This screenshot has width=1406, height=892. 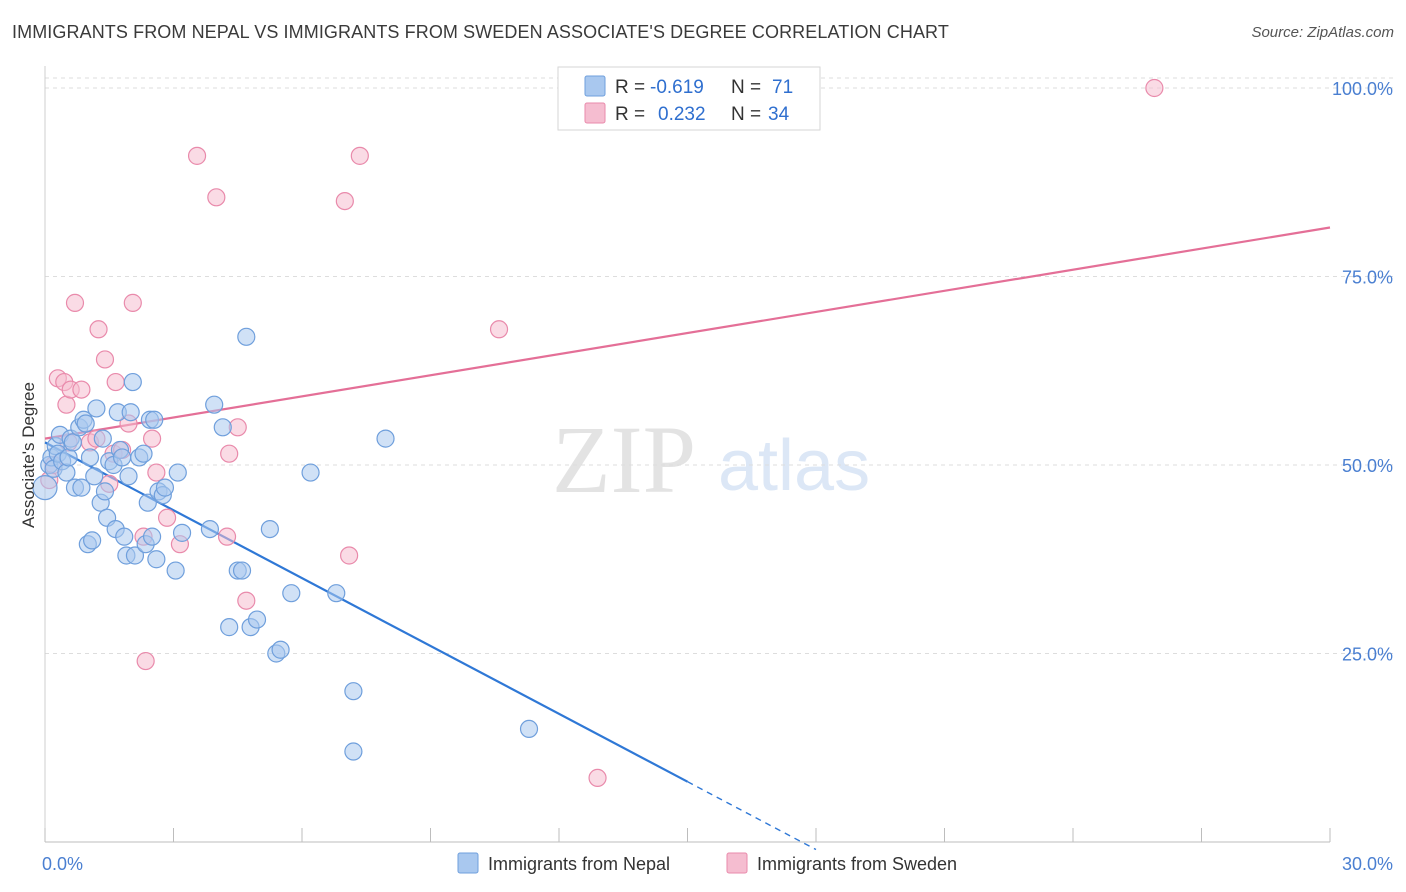 I want to click on nepal-n-label: N =, so click(x=746, y=87).